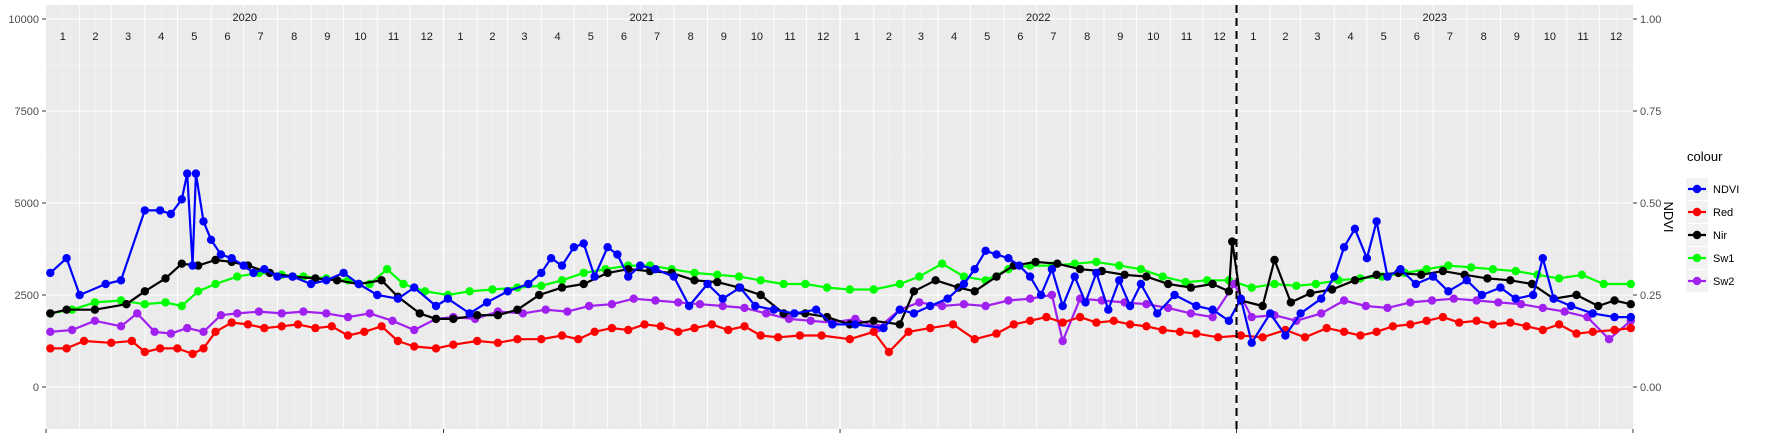 The width and height of the screenshot is (1773, 442). I want to click on right-tick-label: 0.50, so click(1650, 204).